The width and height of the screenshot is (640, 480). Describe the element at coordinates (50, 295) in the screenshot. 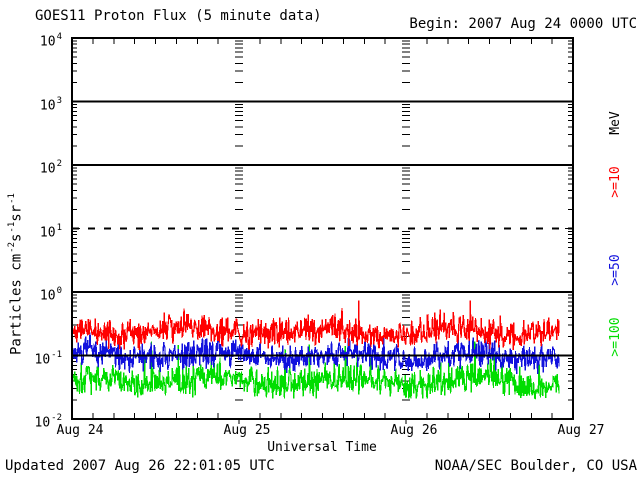

I see `y-tick-label: 10⁰` at that location.